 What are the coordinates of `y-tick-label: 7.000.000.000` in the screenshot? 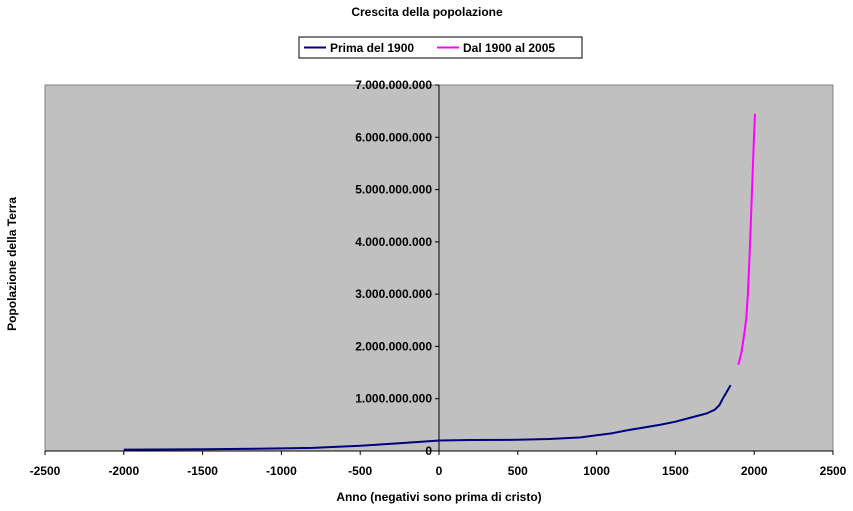 It's located at (393, 85).